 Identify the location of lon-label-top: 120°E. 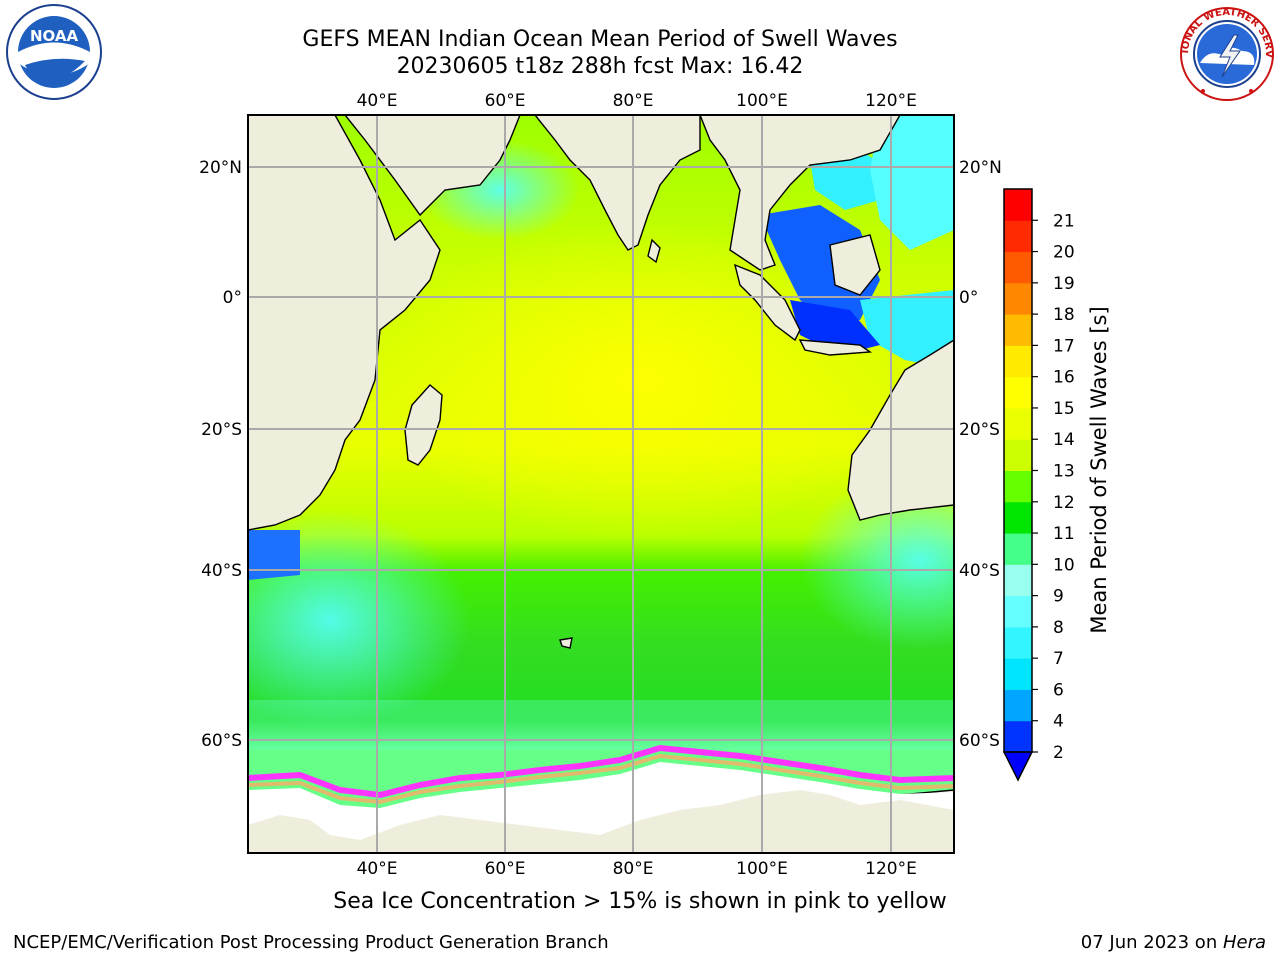
(891, 101).